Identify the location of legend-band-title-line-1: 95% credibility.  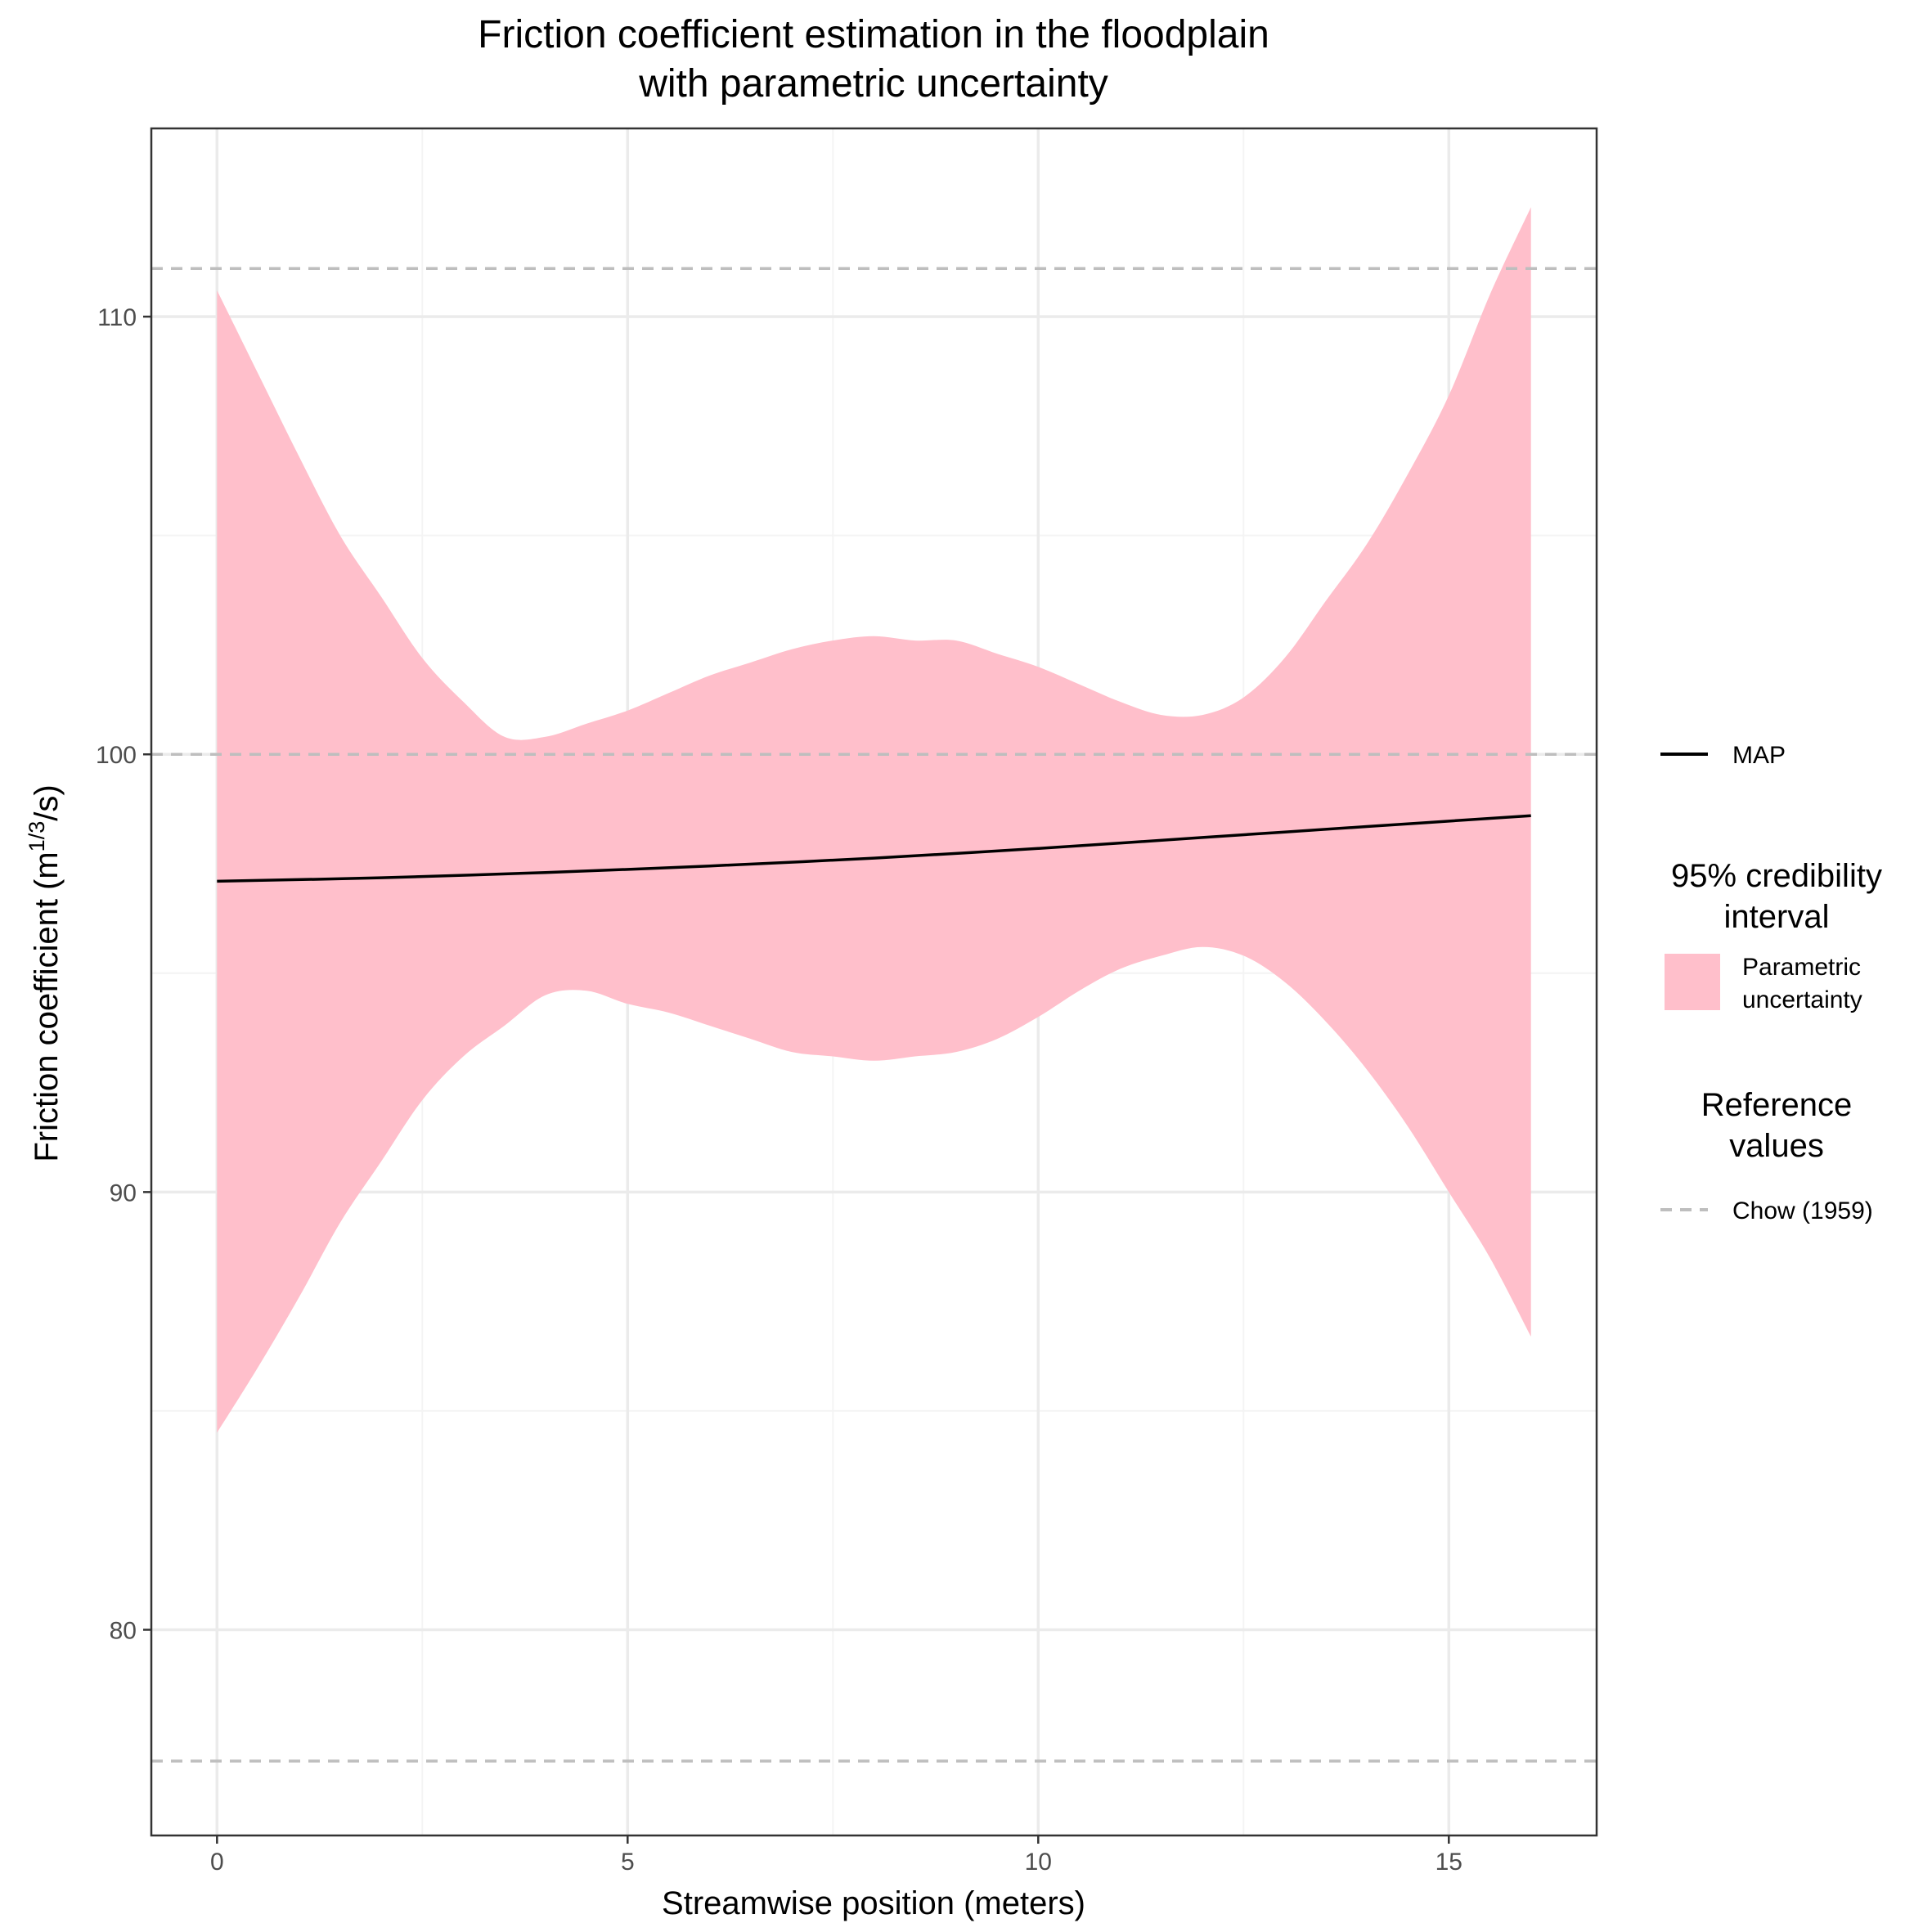
(1777, 876).